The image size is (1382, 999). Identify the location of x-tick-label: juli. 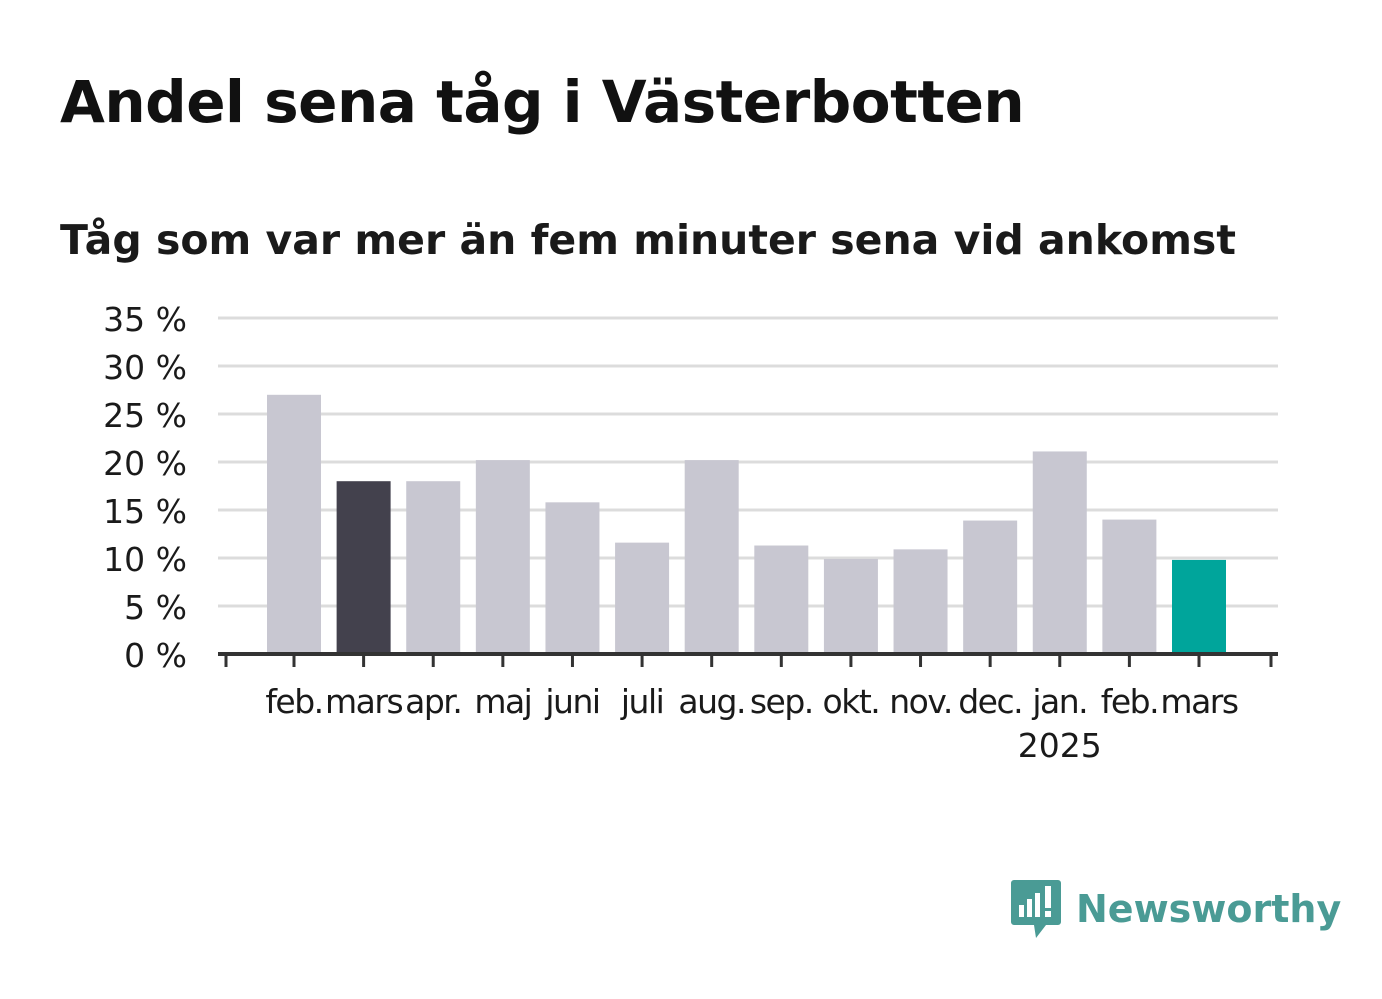
(641, 701).